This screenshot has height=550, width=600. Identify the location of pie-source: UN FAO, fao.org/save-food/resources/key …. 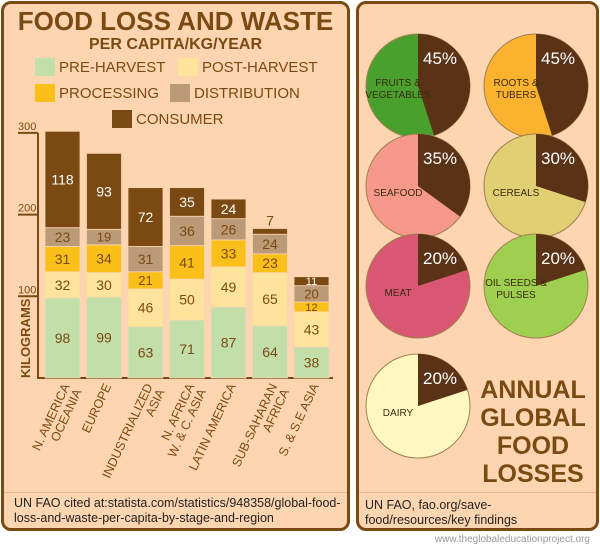
(441, 512).